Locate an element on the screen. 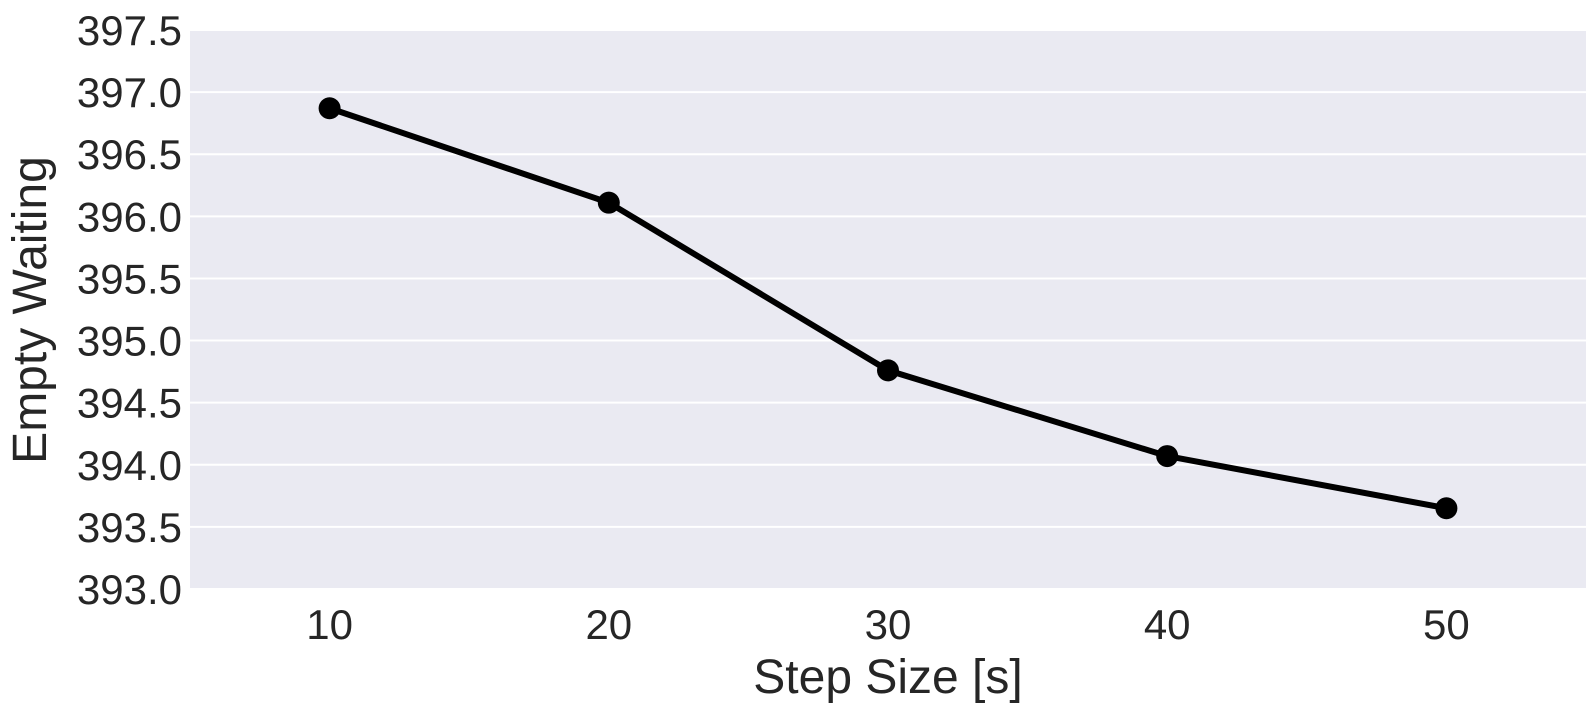 The width and height of the screenshot is (1594, 709). y-tick-label: 394.0 is located at coordinates (129, 465).